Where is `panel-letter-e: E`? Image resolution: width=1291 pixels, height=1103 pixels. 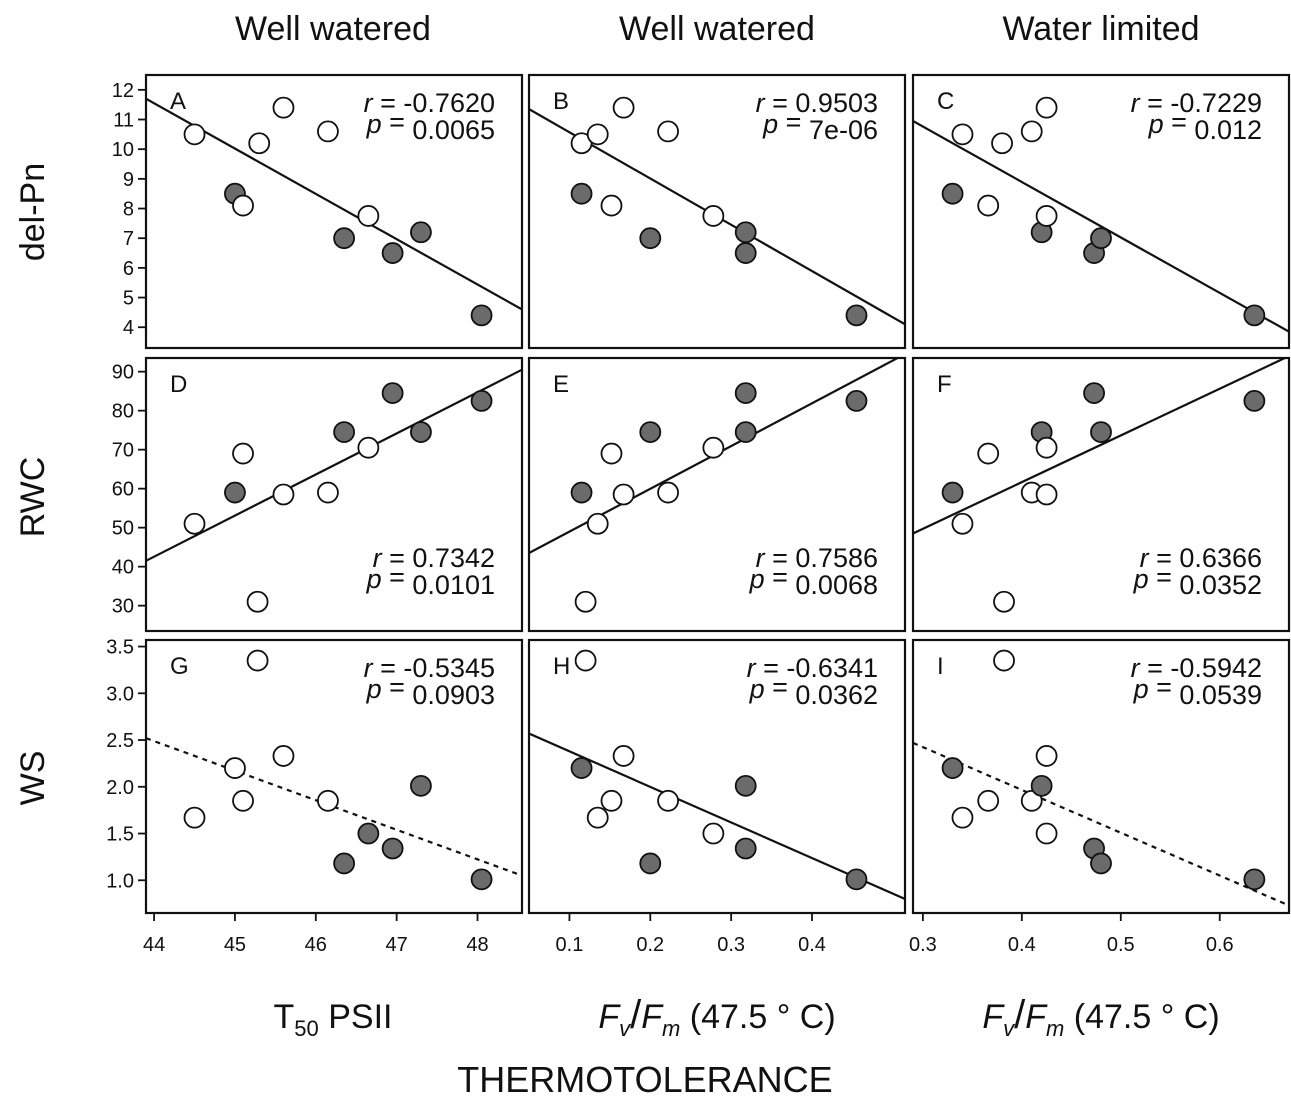 panel-letter-e: E is located at coordinates (561, 384).